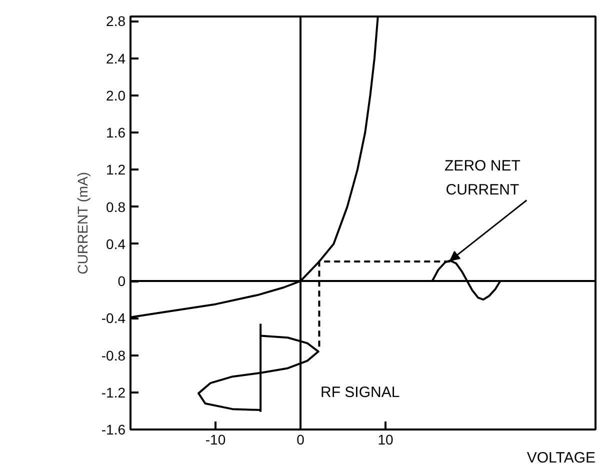  What do you see at coordinates (215, 440) in the screenshot?
I see `x-tick-label: -10` at bounding box center [215, 440].